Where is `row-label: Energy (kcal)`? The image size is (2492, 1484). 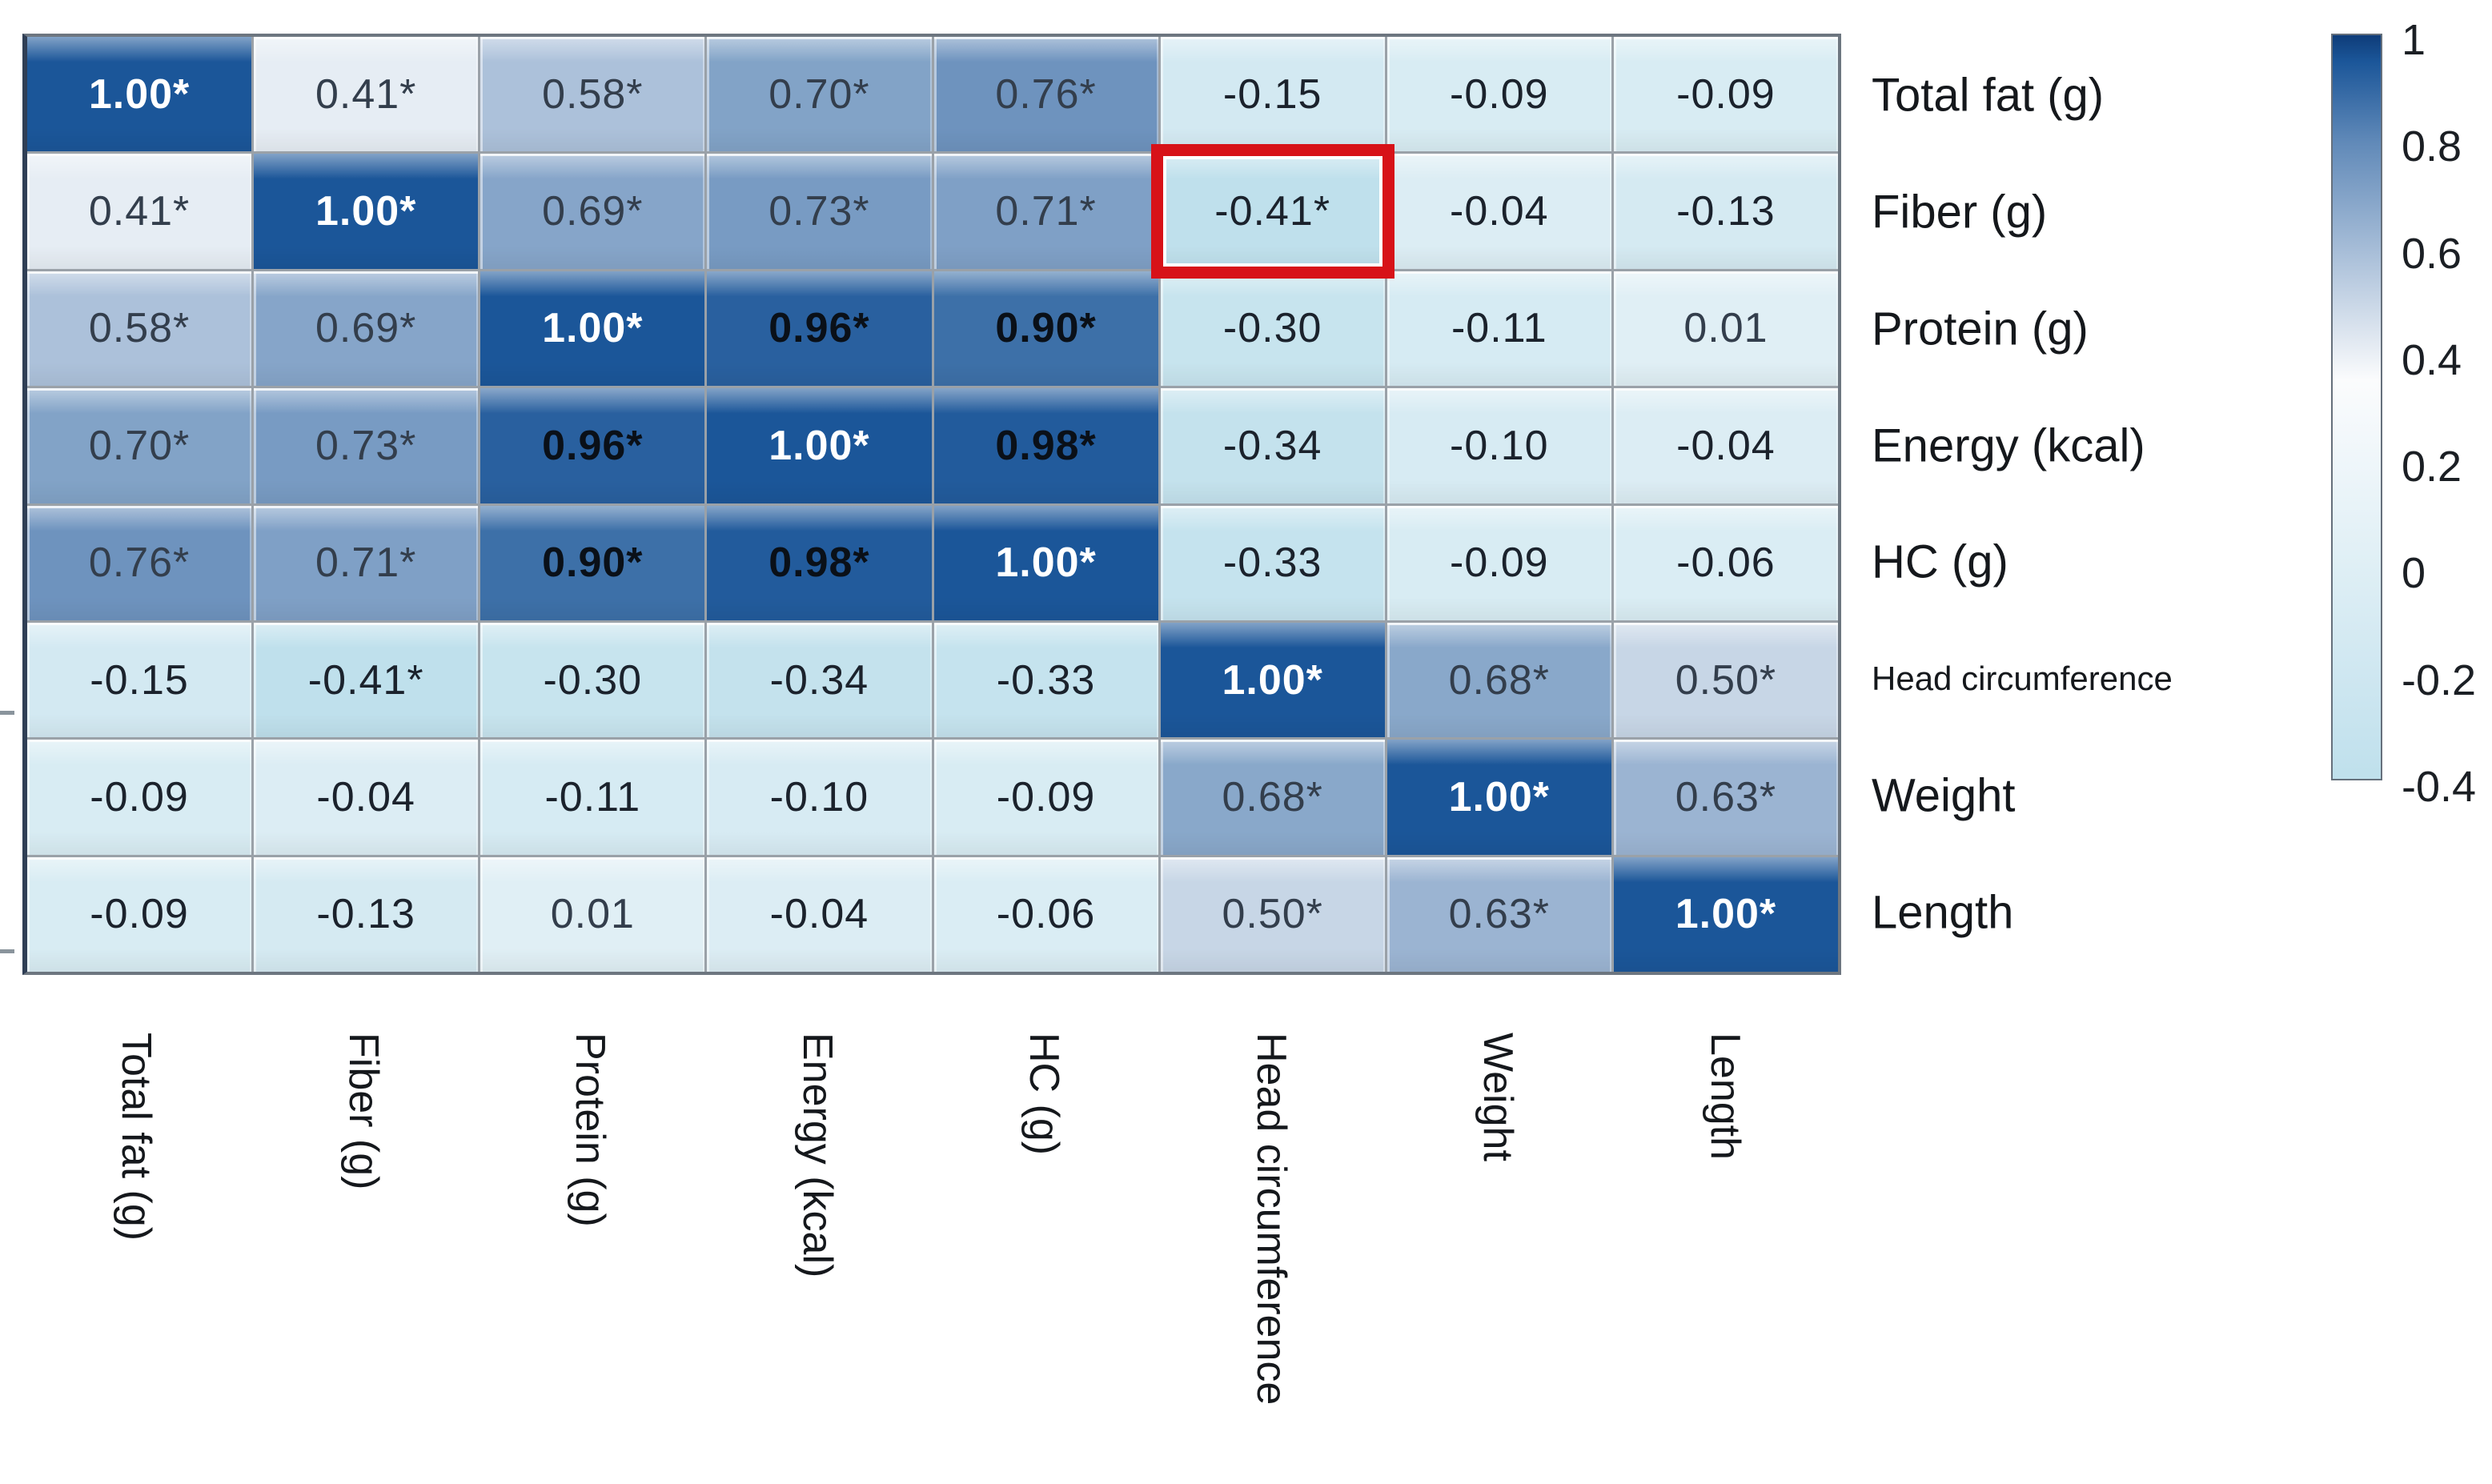
row-label: Energy (kcal) is located at coordinates (2008, 445).